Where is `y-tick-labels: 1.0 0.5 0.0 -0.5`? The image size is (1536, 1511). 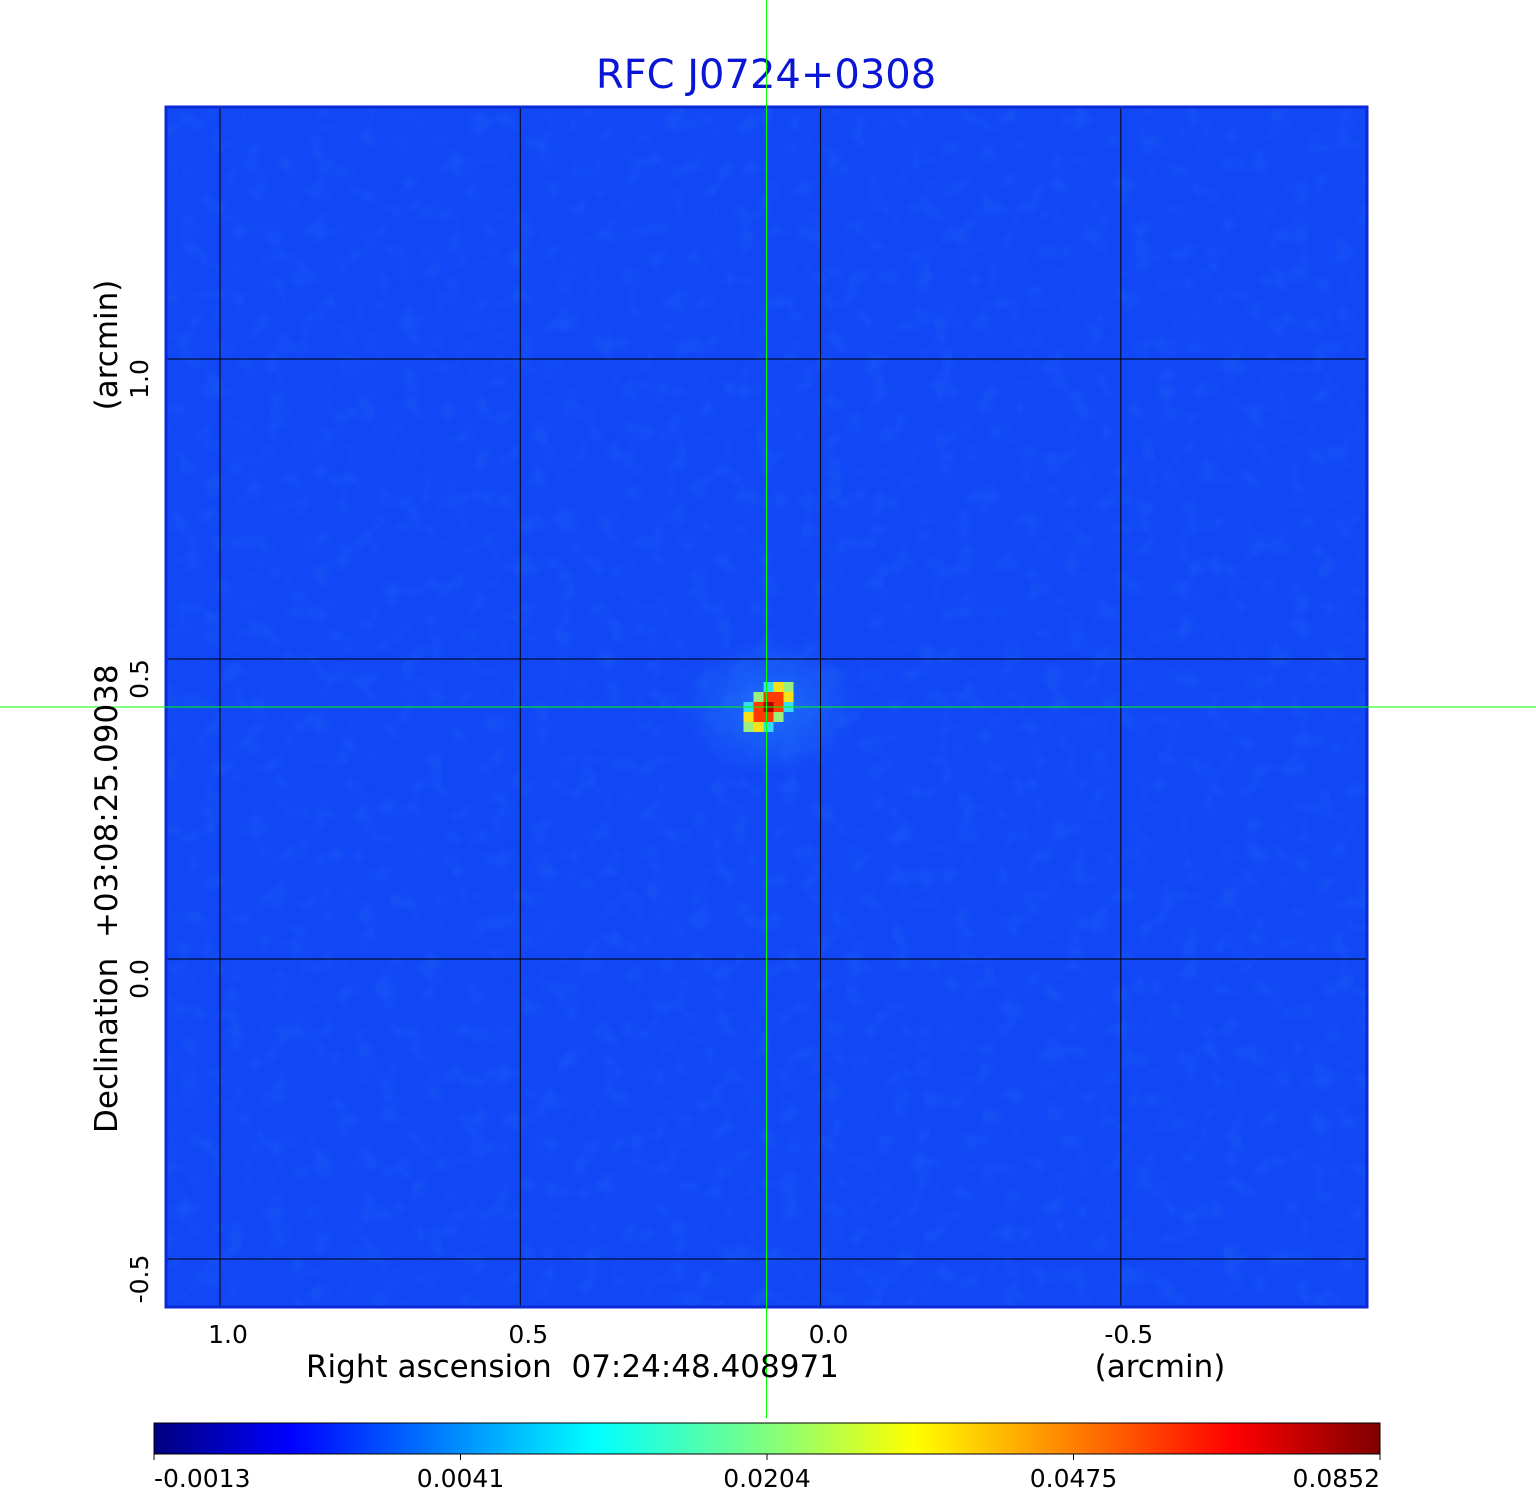
y-tick-labels: 1.0 0.5 0.0 -0.5 is located at coordinates (139, 831).